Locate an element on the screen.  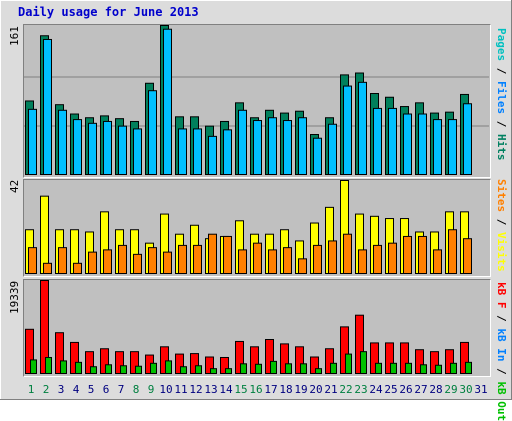
frame-edge-top is located at coordinates (256, 0).